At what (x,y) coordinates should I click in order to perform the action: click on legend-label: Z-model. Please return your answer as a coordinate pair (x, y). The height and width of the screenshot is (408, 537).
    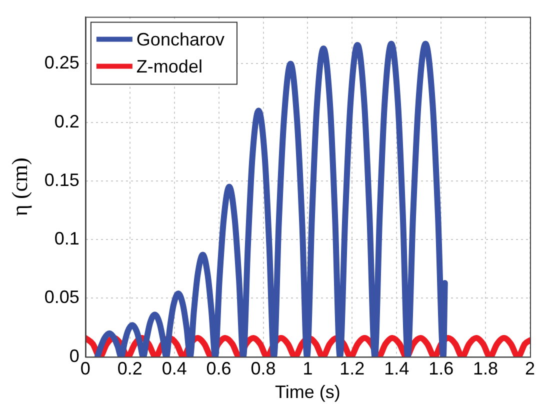
    Looking at the image, I should click on (169, 66).